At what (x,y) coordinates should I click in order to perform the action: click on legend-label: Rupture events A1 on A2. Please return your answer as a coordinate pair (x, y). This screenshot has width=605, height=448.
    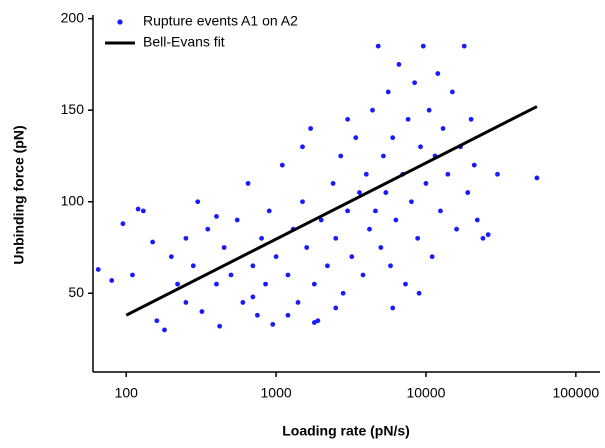
    Looking at the image, I should click on (220, 21).